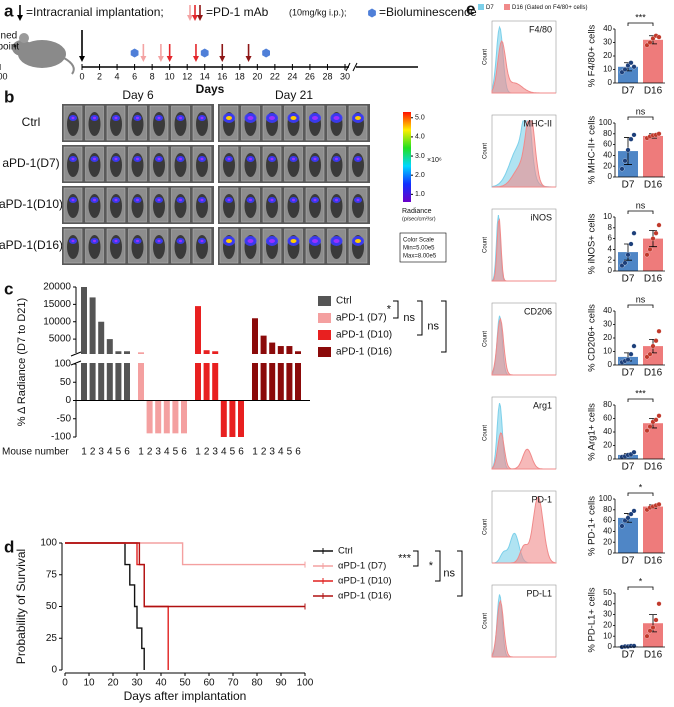  What do you see at coordinates (541, 217) in the screenshot?
I see `marker-label: iNOS` at bounding box center [541, 217].